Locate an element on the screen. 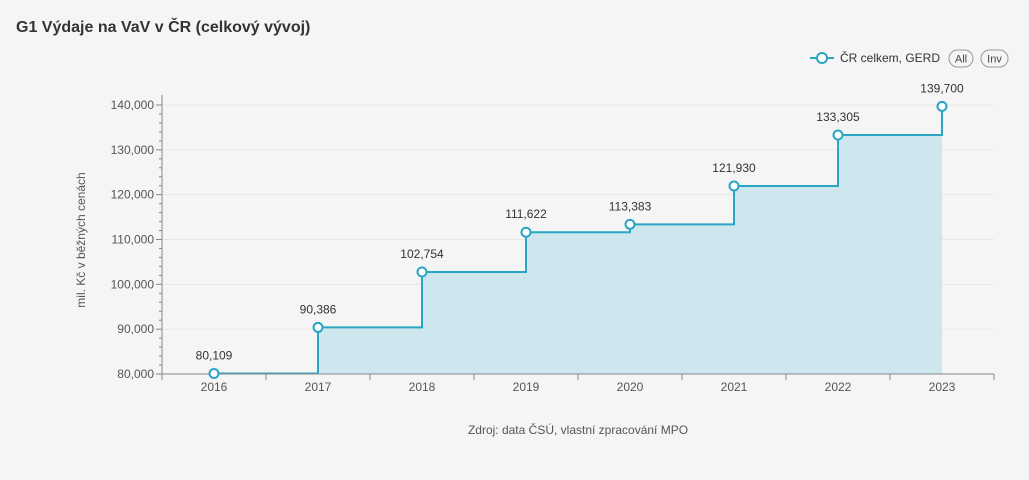 The image size is (1029, 480). x-tick-label: 2017 is located at coordinates (318, 387).